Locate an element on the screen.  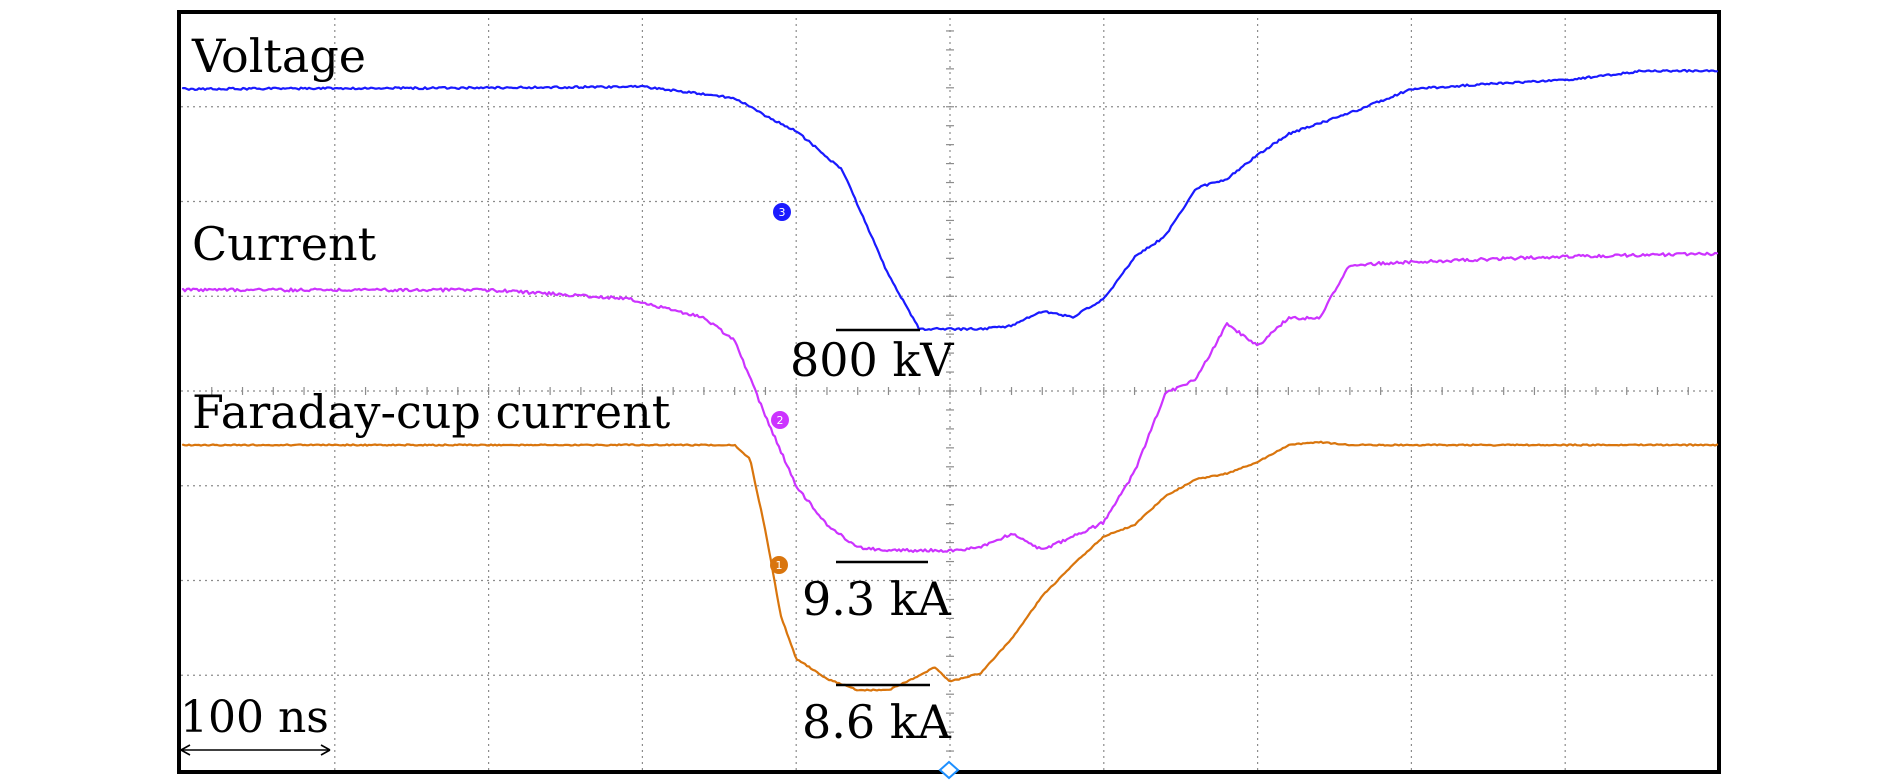
channel-marker-2: 2 is located at coordinates (780, 420).